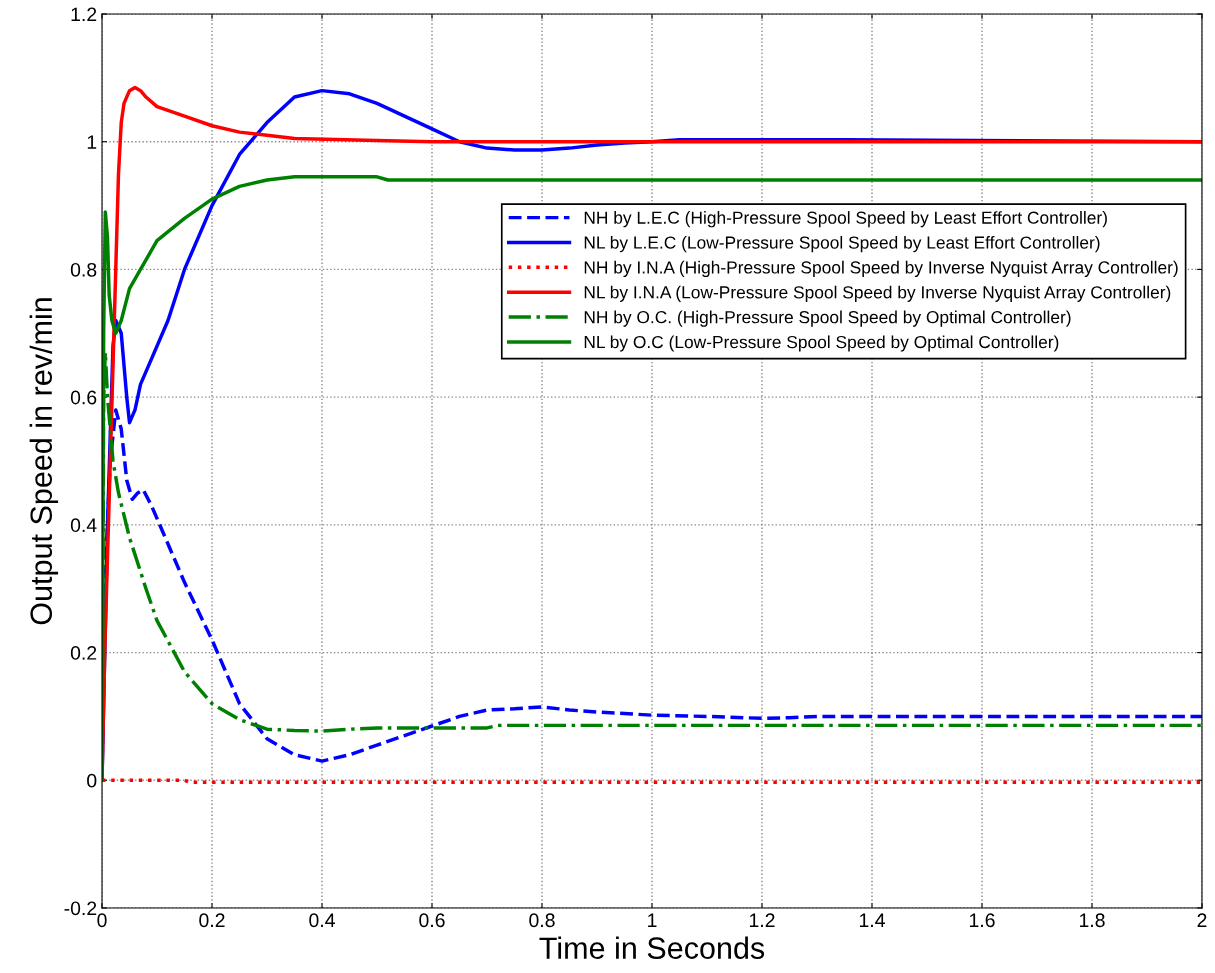 This screenshot has height=973, width=1215. What do you see at coordinates (842, 244) in the screenshot?
I see `legend-label: NL by L.E.C (Low-Pressure Spool Speed by Least Effort Controller)` at bounding box center [842, 244].